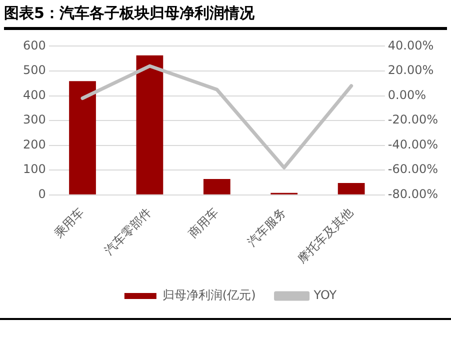  Describe the element at coordinates (34, 119) in the screenshot. I see `y-tick-label: 300` at that location.